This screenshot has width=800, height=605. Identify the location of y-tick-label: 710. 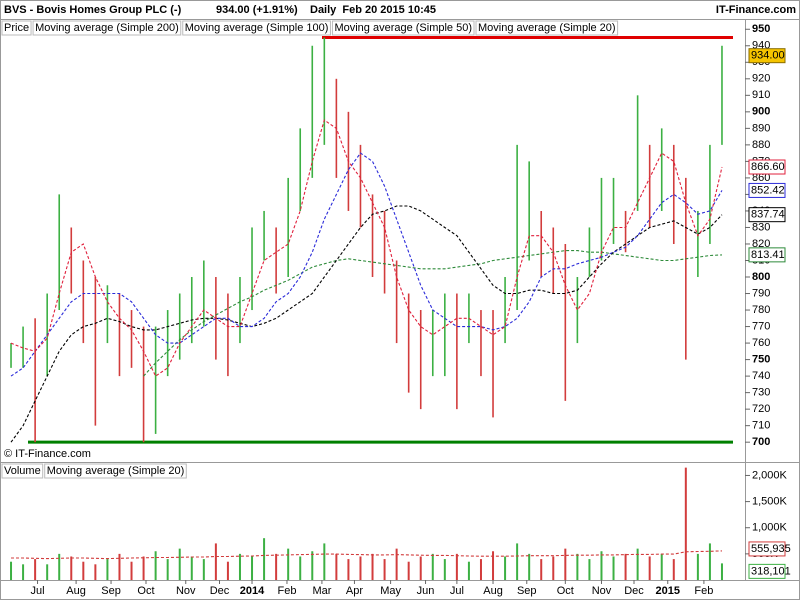
(761, 426).